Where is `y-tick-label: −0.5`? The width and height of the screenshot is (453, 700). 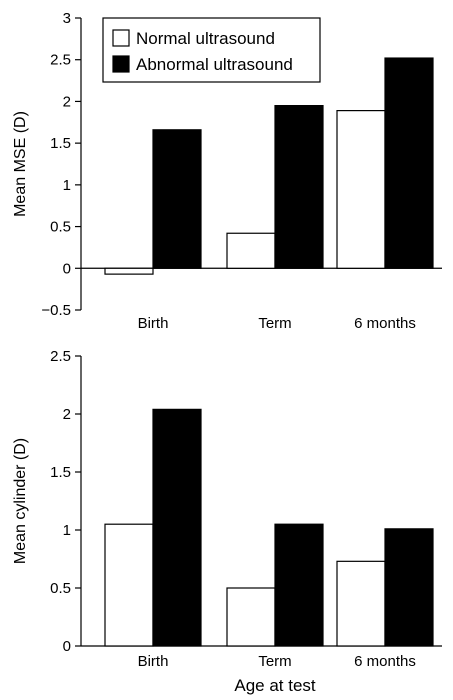 y-tick-label: −0.5 is located at coordinates (56, 310).